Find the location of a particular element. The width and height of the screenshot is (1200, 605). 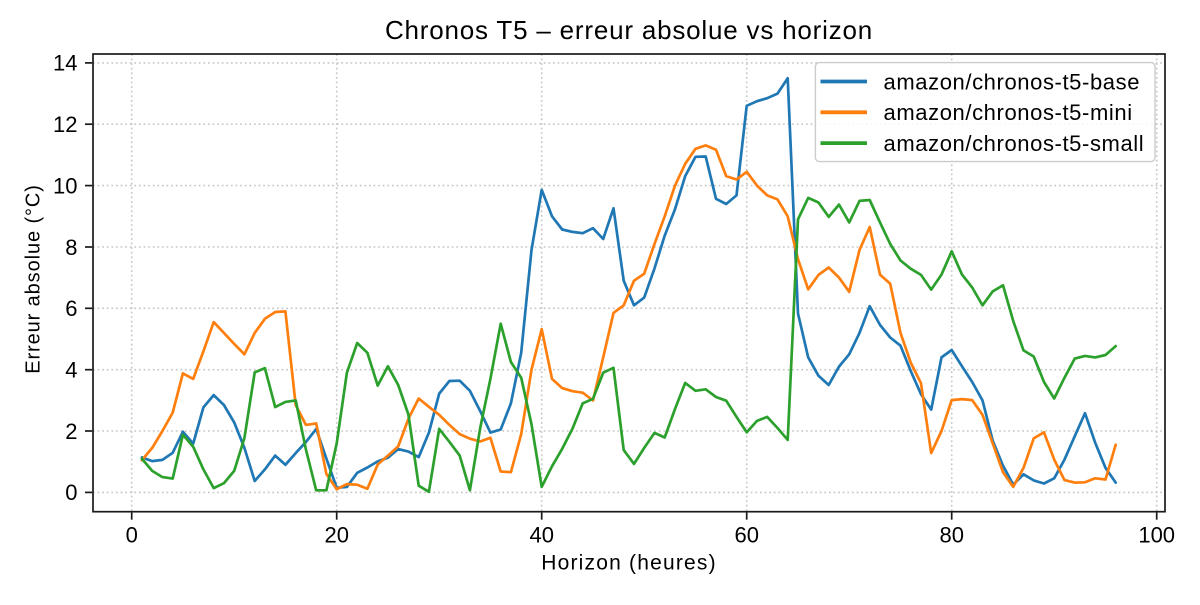

svg-text: Erreur absolue (°C) is located at coordinates (34, 279).